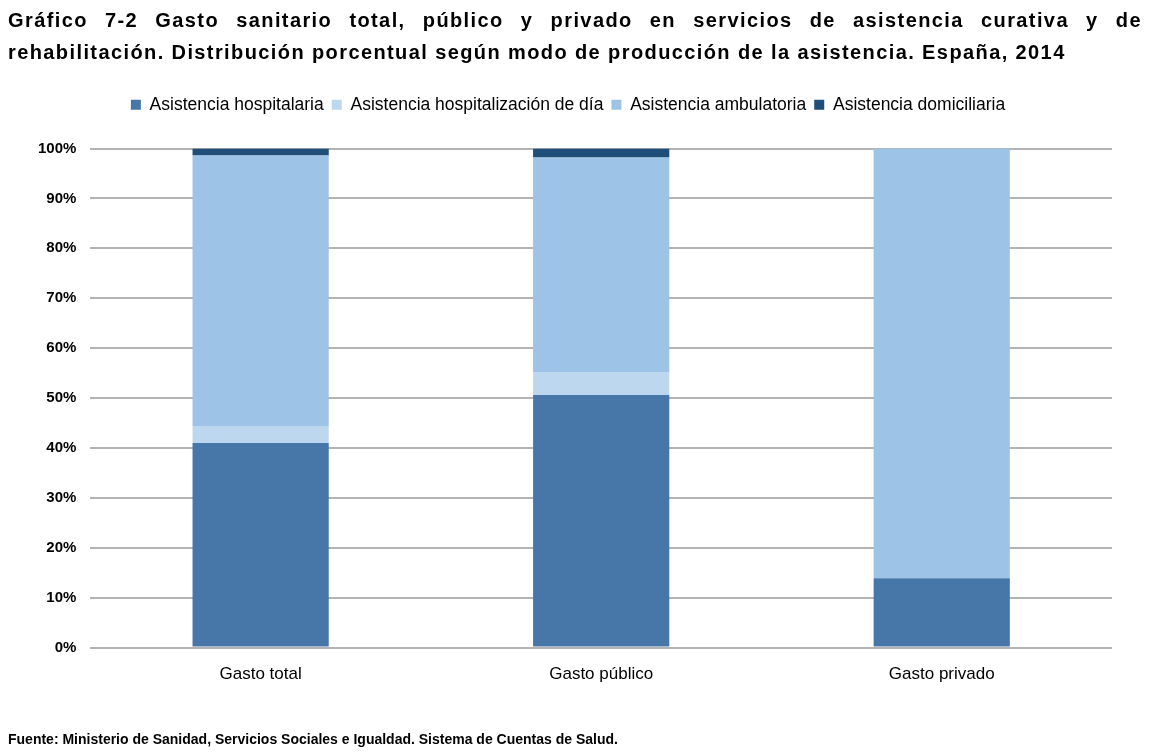 The image size is (1154, 753). Describe the element at coordinates (65, 646) in the screenshot. I see `y-tick-label: 0%` at that location.